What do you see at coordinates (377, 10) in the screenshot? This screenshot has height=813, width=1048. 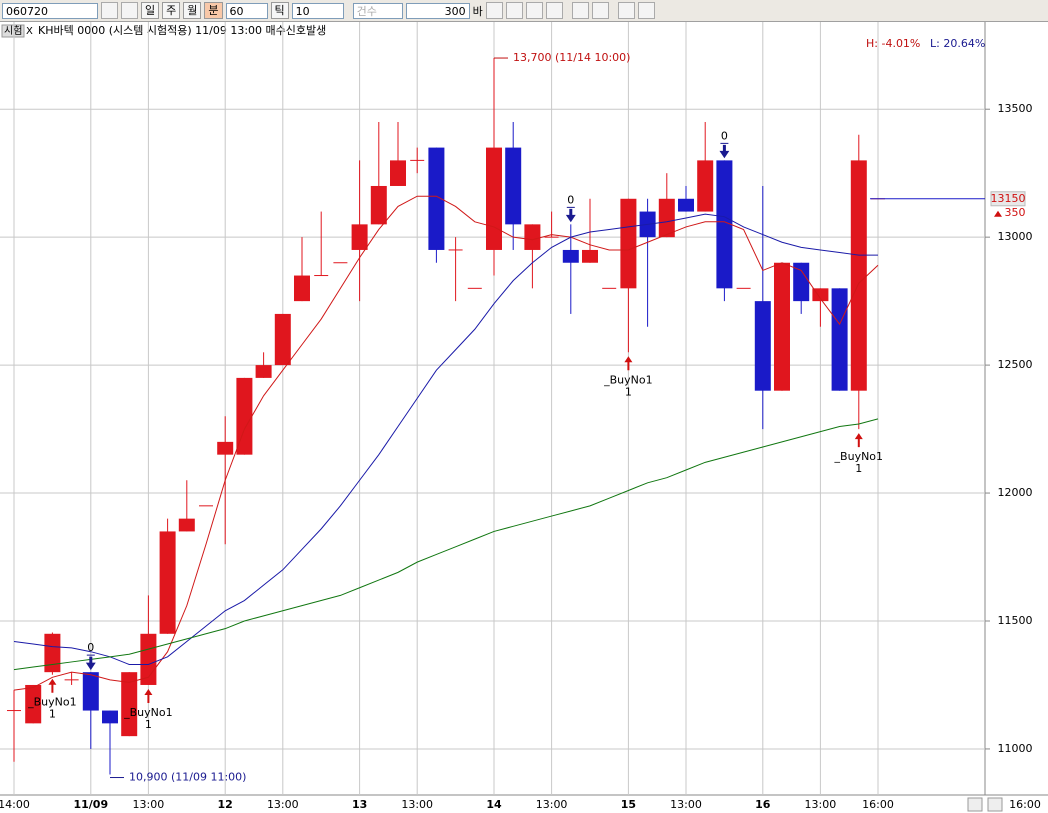 I see `count-label: 건수` at bounding box center [377, 10].